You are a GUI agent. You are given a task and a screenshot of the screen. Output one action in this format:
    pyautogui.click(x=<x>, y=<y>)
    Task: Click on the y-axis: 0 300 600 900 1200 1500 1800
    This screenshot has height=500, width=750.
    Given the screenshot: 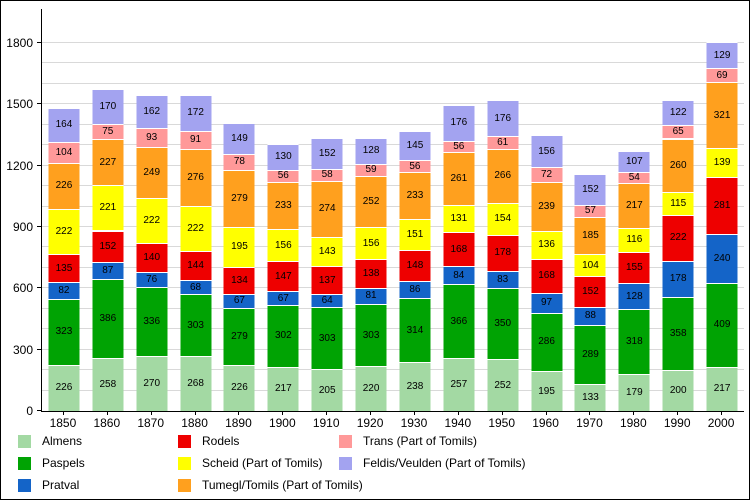 What is the action you would take?
    pyautogui.click(x=21, y=213)
    